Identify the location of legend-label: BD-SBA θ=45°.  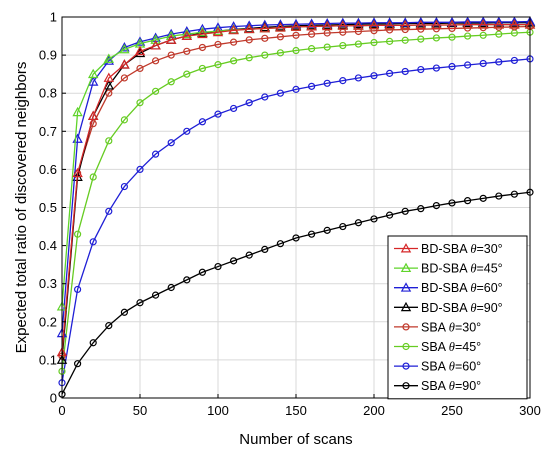
(462, 269).